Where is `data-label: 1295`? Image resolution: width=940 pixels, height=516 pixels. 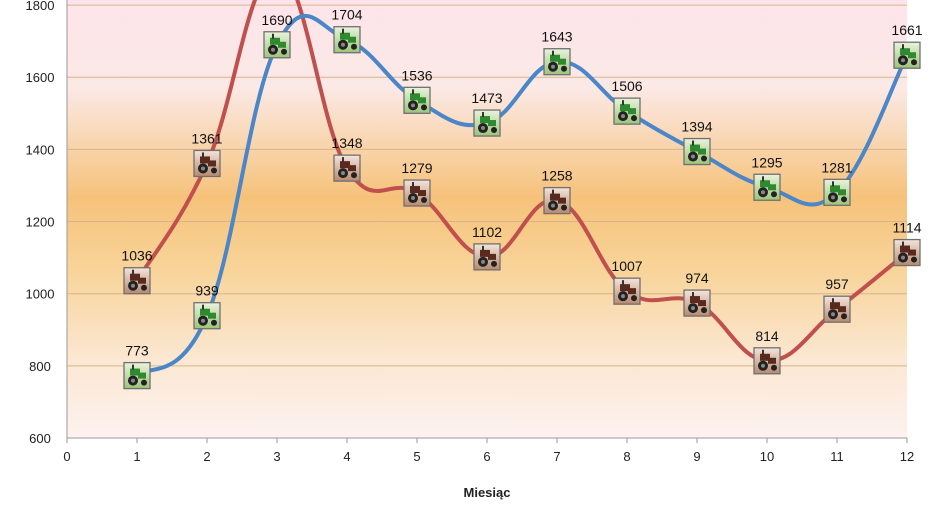
data-label: 1295 is located at coordinates (766, 162).